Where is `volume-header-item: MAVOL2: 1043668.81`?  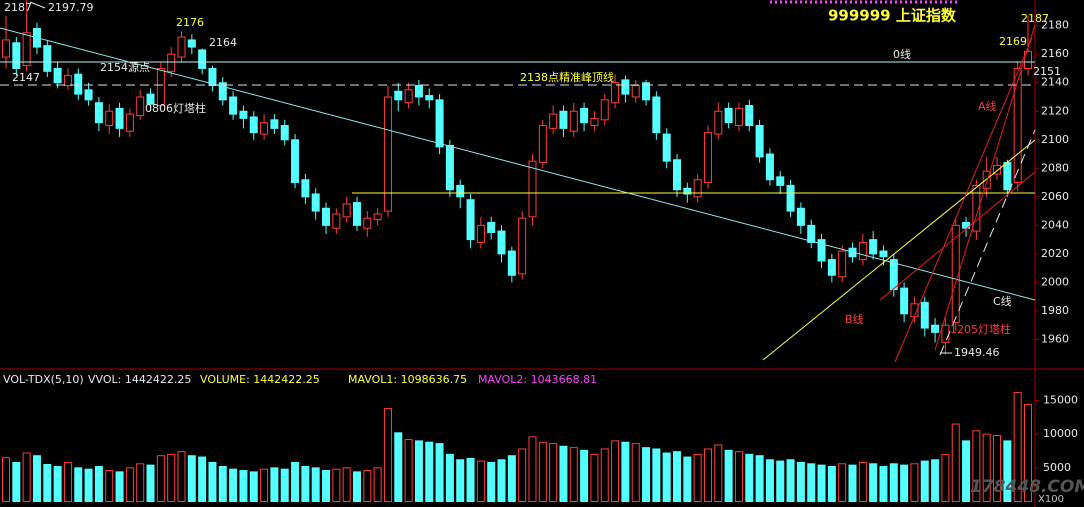
volume-header-item: MAVOL2: 1043668.81 is located at coordinates (537, 379).